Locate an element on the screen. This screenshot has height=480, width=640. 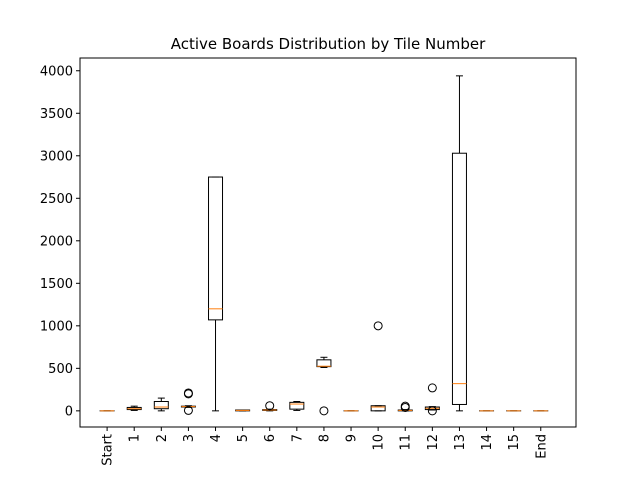
y-tick-label: 2500 is located at coordinates (56, 199).